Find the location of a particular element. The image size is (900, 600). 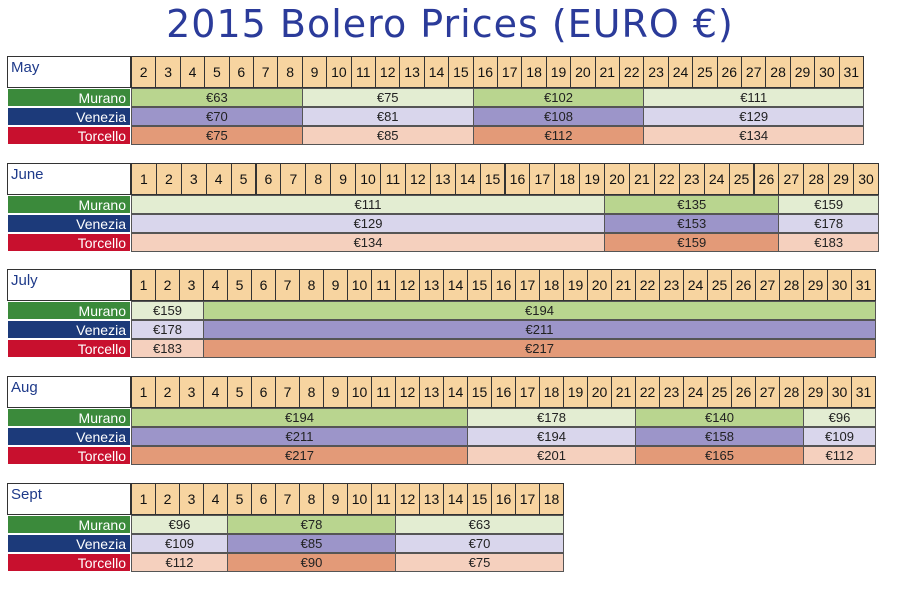

price-cell-torcello: €159 is located at coordinates (692, 242).